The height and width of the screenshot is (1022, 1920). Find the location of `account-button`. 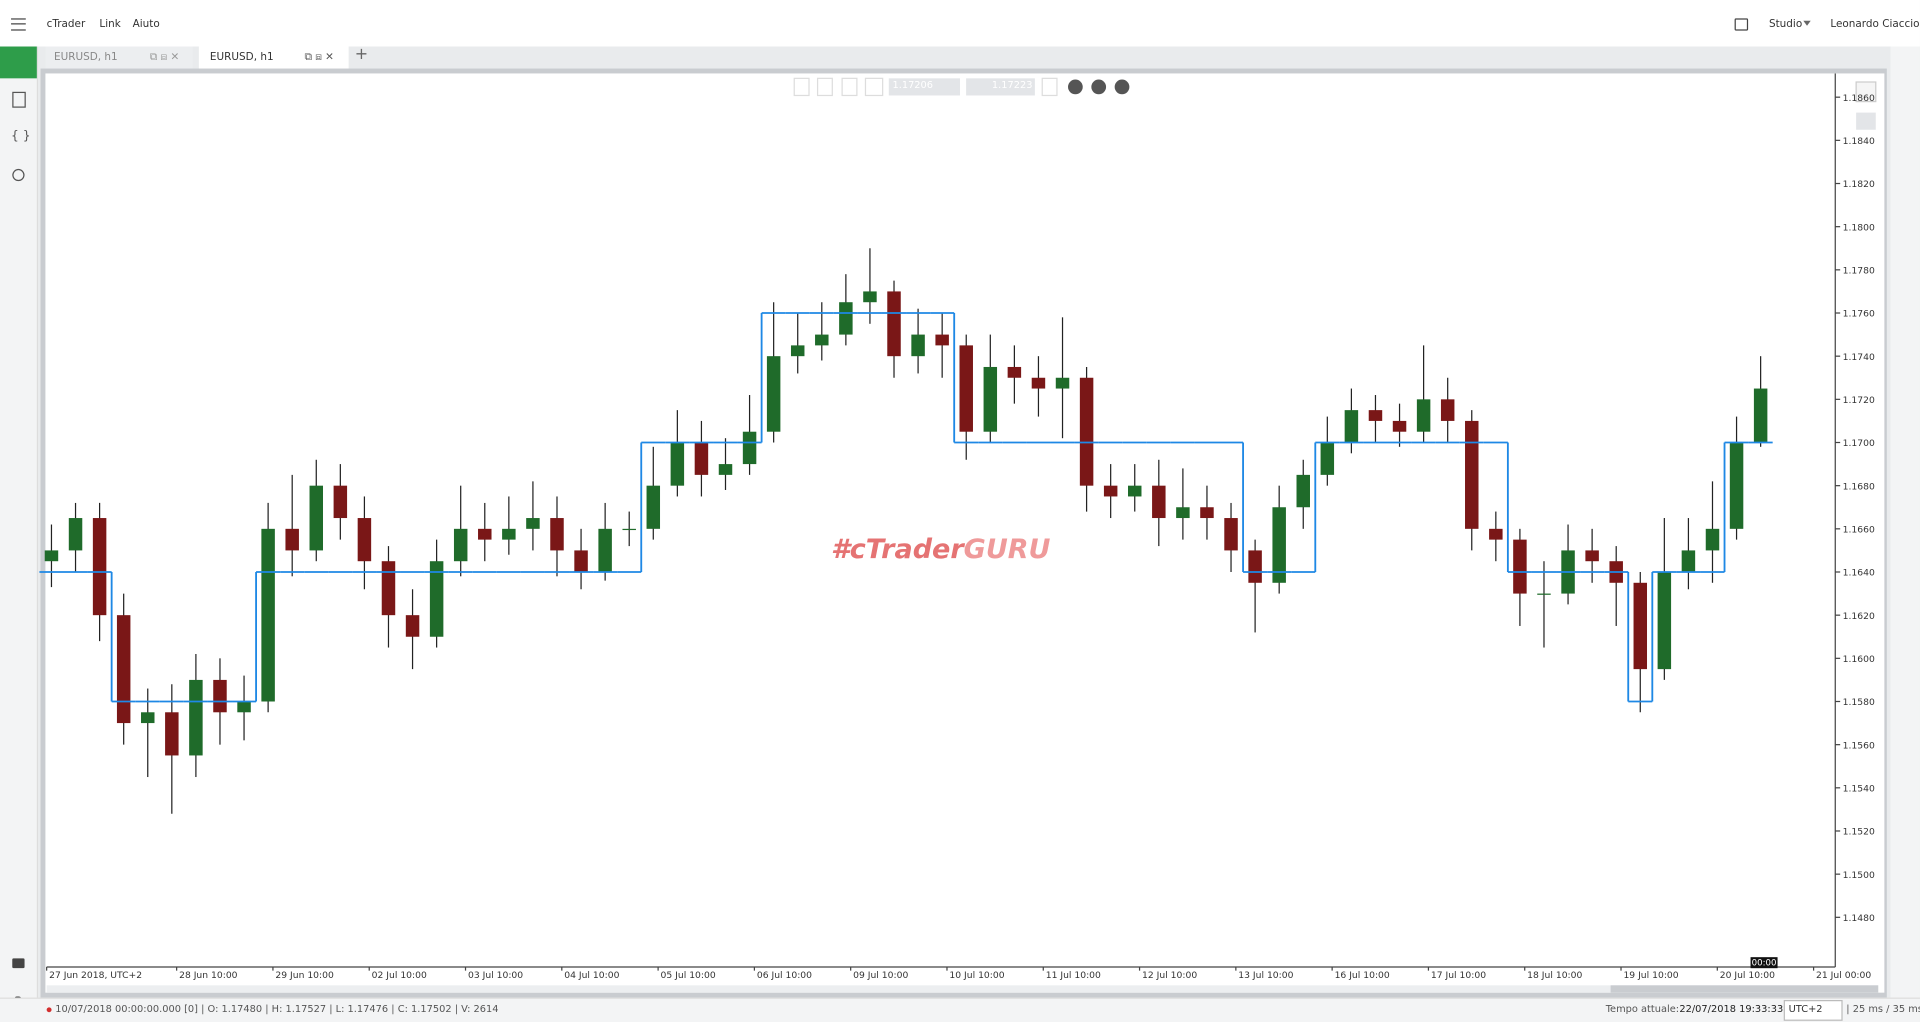

account-button is located at coordinates (1122, 87).